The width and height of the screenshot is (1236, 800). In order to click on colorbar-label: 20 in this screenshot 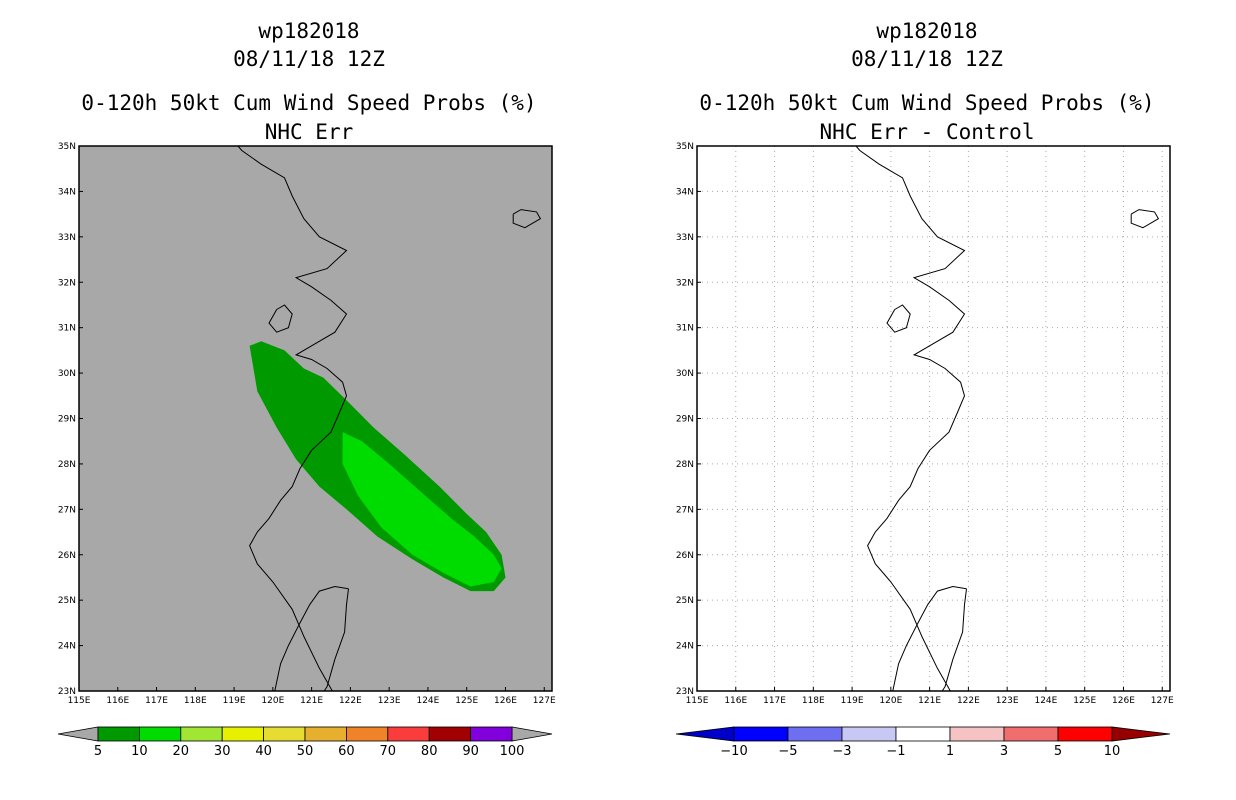, I will do `click(181, 751)`.